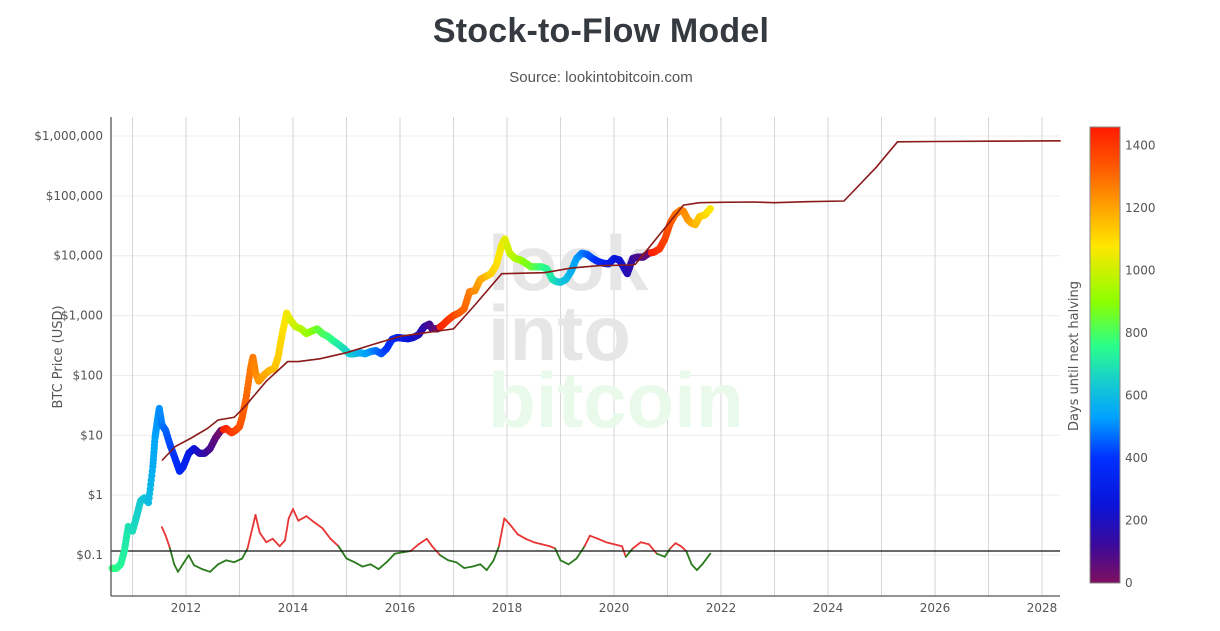 Image resolution: width=1220 pixels, height=631 pixels. What do you see at coordinates (1136, 458) in the screenshot?
I see `colorbar-tick-label: 400` at bounding box center [1136, 458].